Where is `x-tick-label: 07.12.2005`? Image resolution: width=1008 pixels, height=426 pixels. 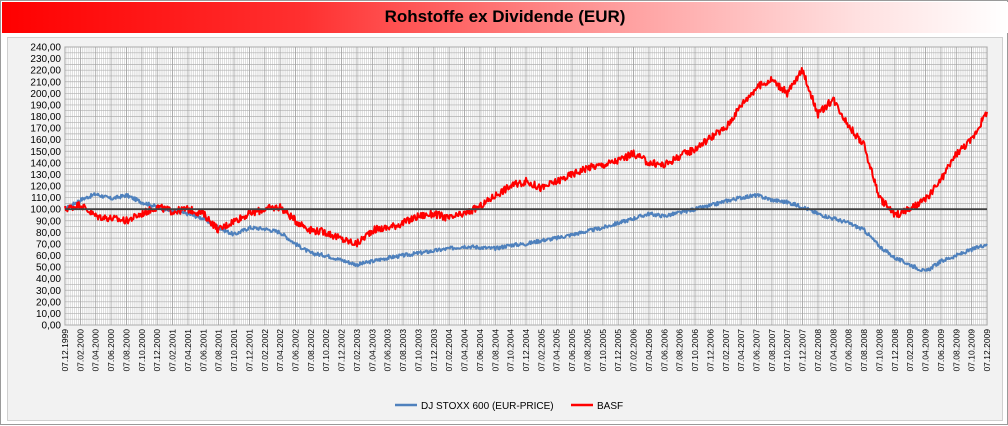
x-tick-label: 07.12.2005 is located at coordinates (618, 350).